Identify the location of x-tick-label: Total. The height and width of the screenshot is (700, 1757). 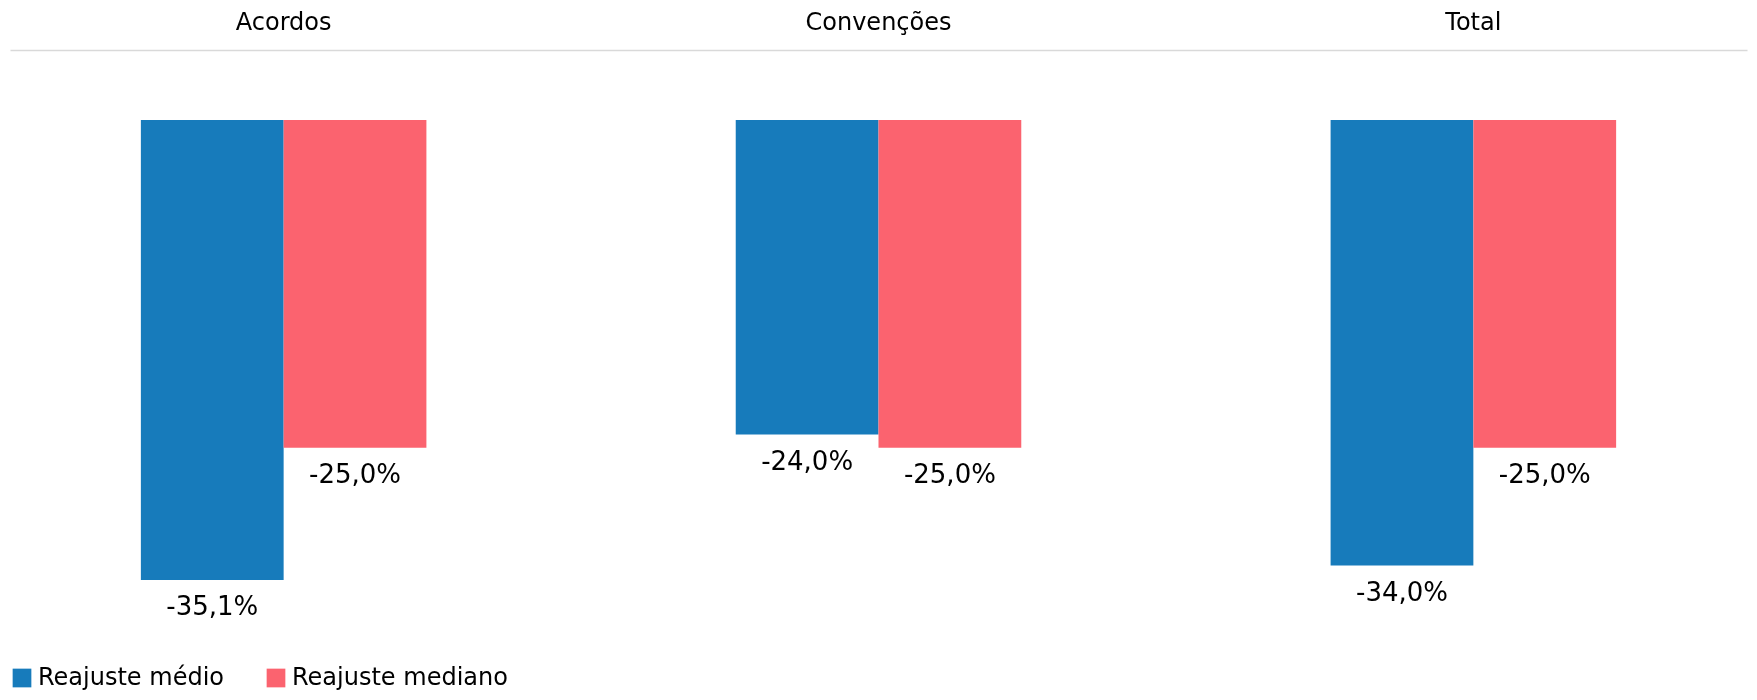
(1473, 21).